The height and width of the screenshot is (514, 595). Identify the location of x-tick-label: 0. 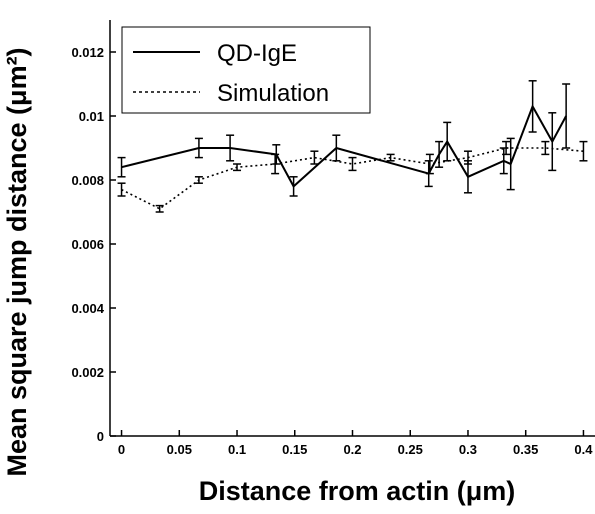
(121, 449).